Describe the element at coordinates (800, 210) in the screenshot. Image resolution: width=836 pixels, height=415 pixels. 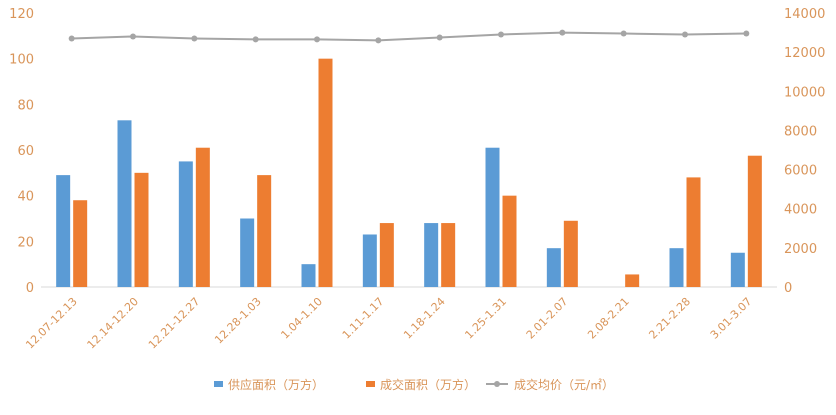
I see `right-tick-label: 4000` at that location.